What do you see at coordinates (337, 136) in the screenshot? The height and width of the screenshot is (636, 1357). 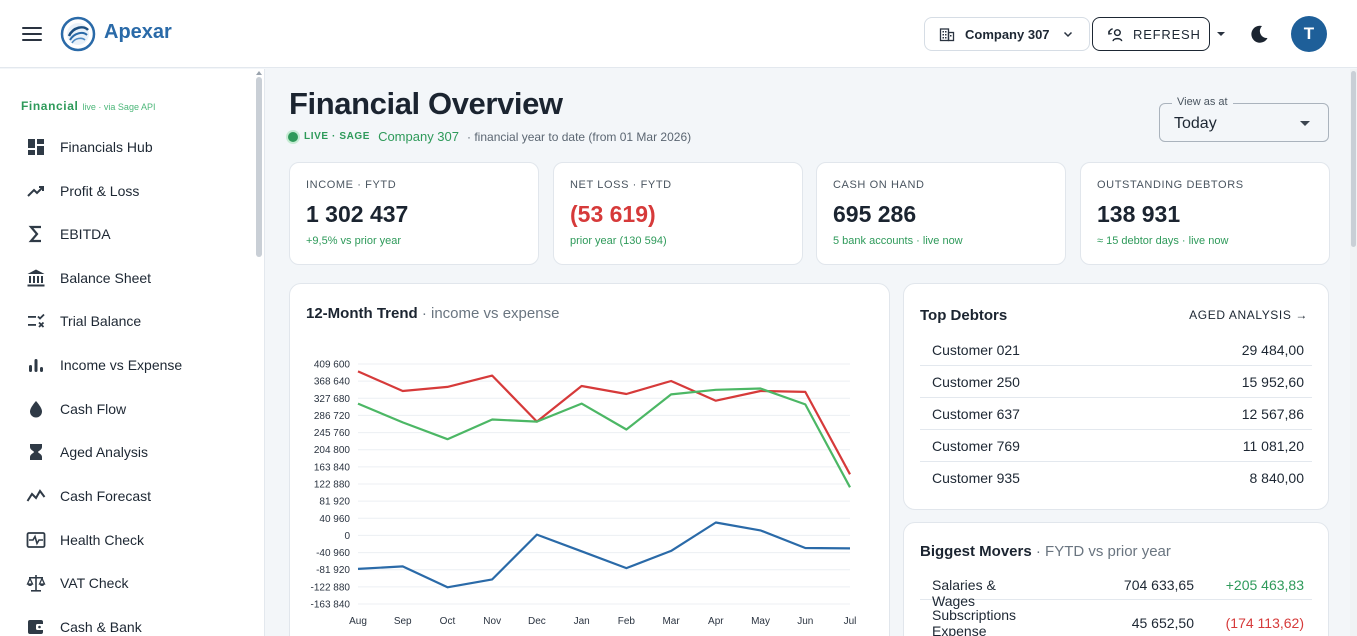 I see `live-sage-tag: LIVE · SAGE` at bounding box center [337, 136].